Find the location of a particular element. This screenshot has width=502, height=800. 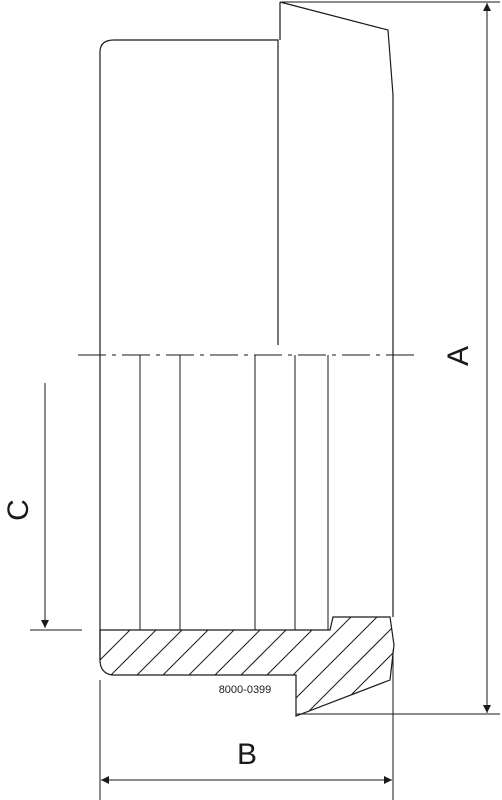

drawing-number: 8000-0399 is located at coordinates (245, 690).